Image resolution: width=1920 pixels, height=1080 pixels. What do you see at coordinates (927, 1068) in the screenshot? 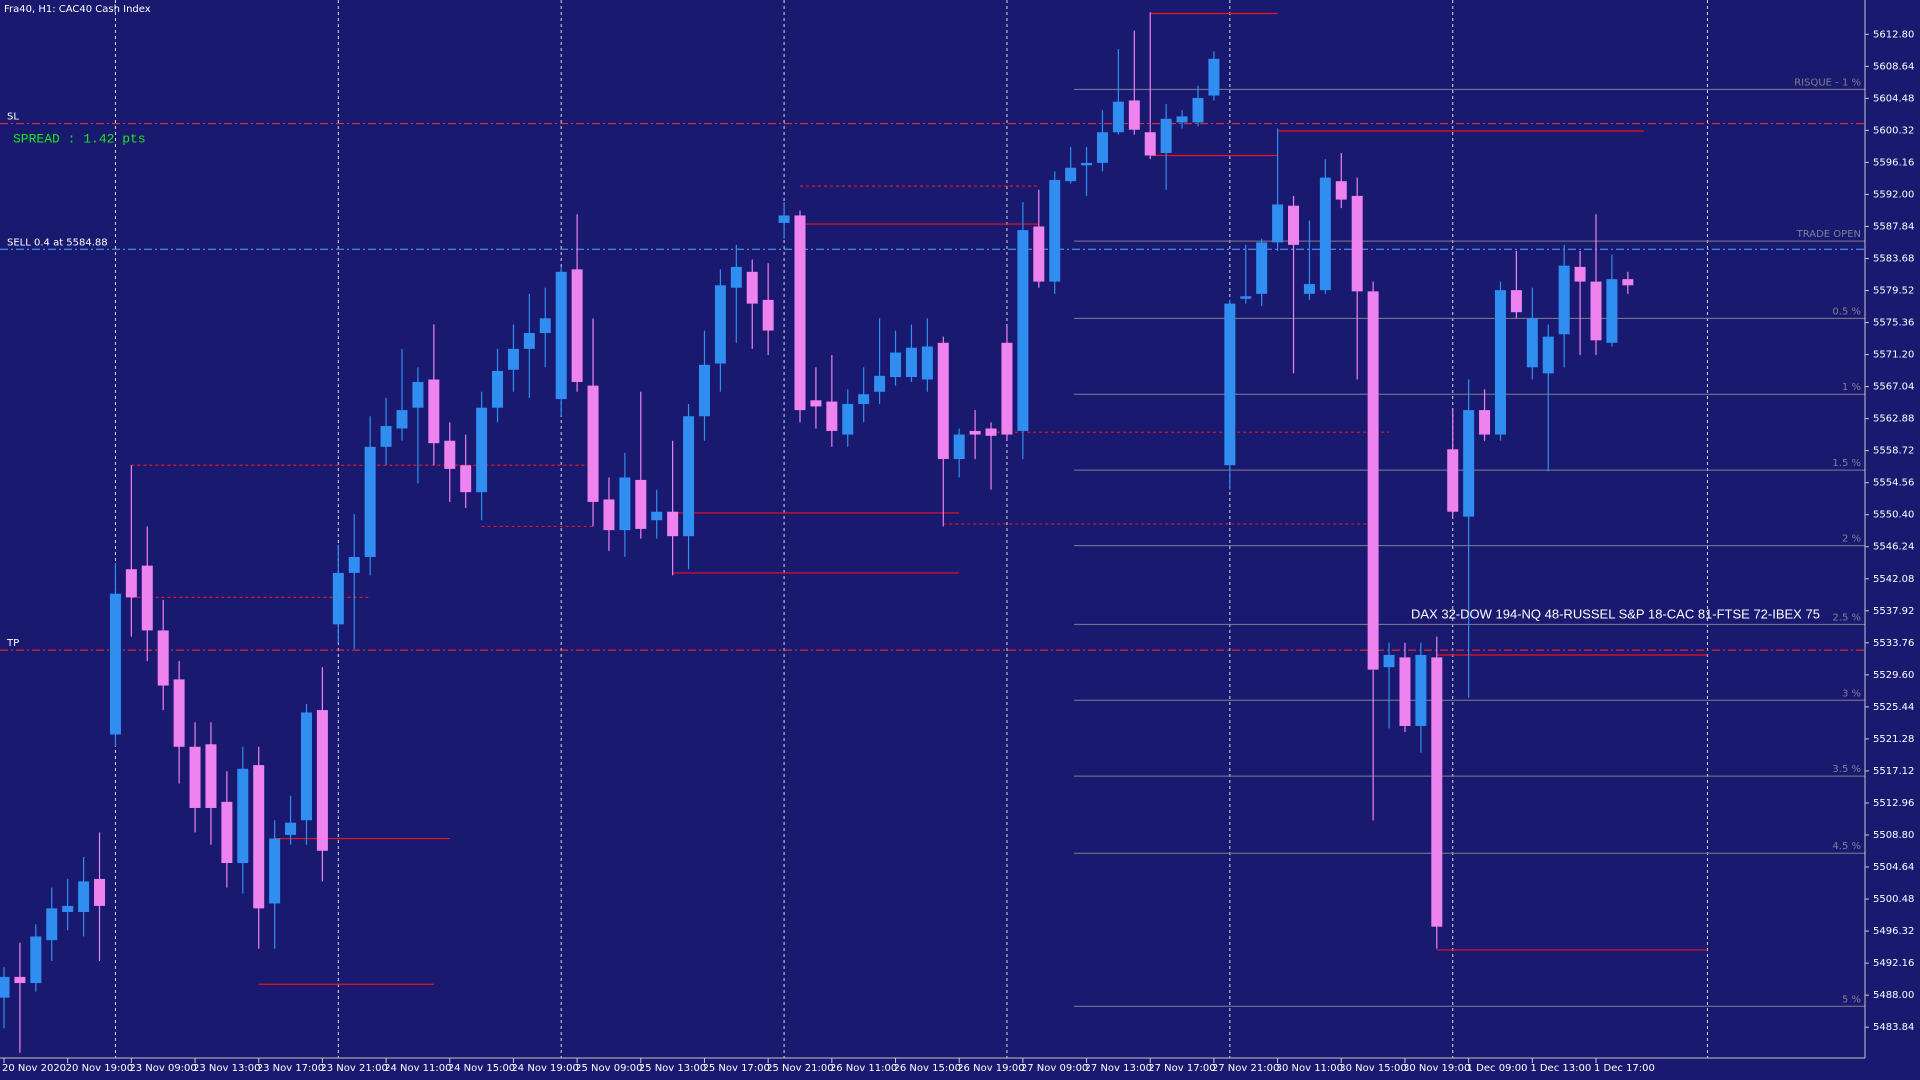
I see `x-tick-label: 26 Nov 15:00` at bounding box center [927, 1068].